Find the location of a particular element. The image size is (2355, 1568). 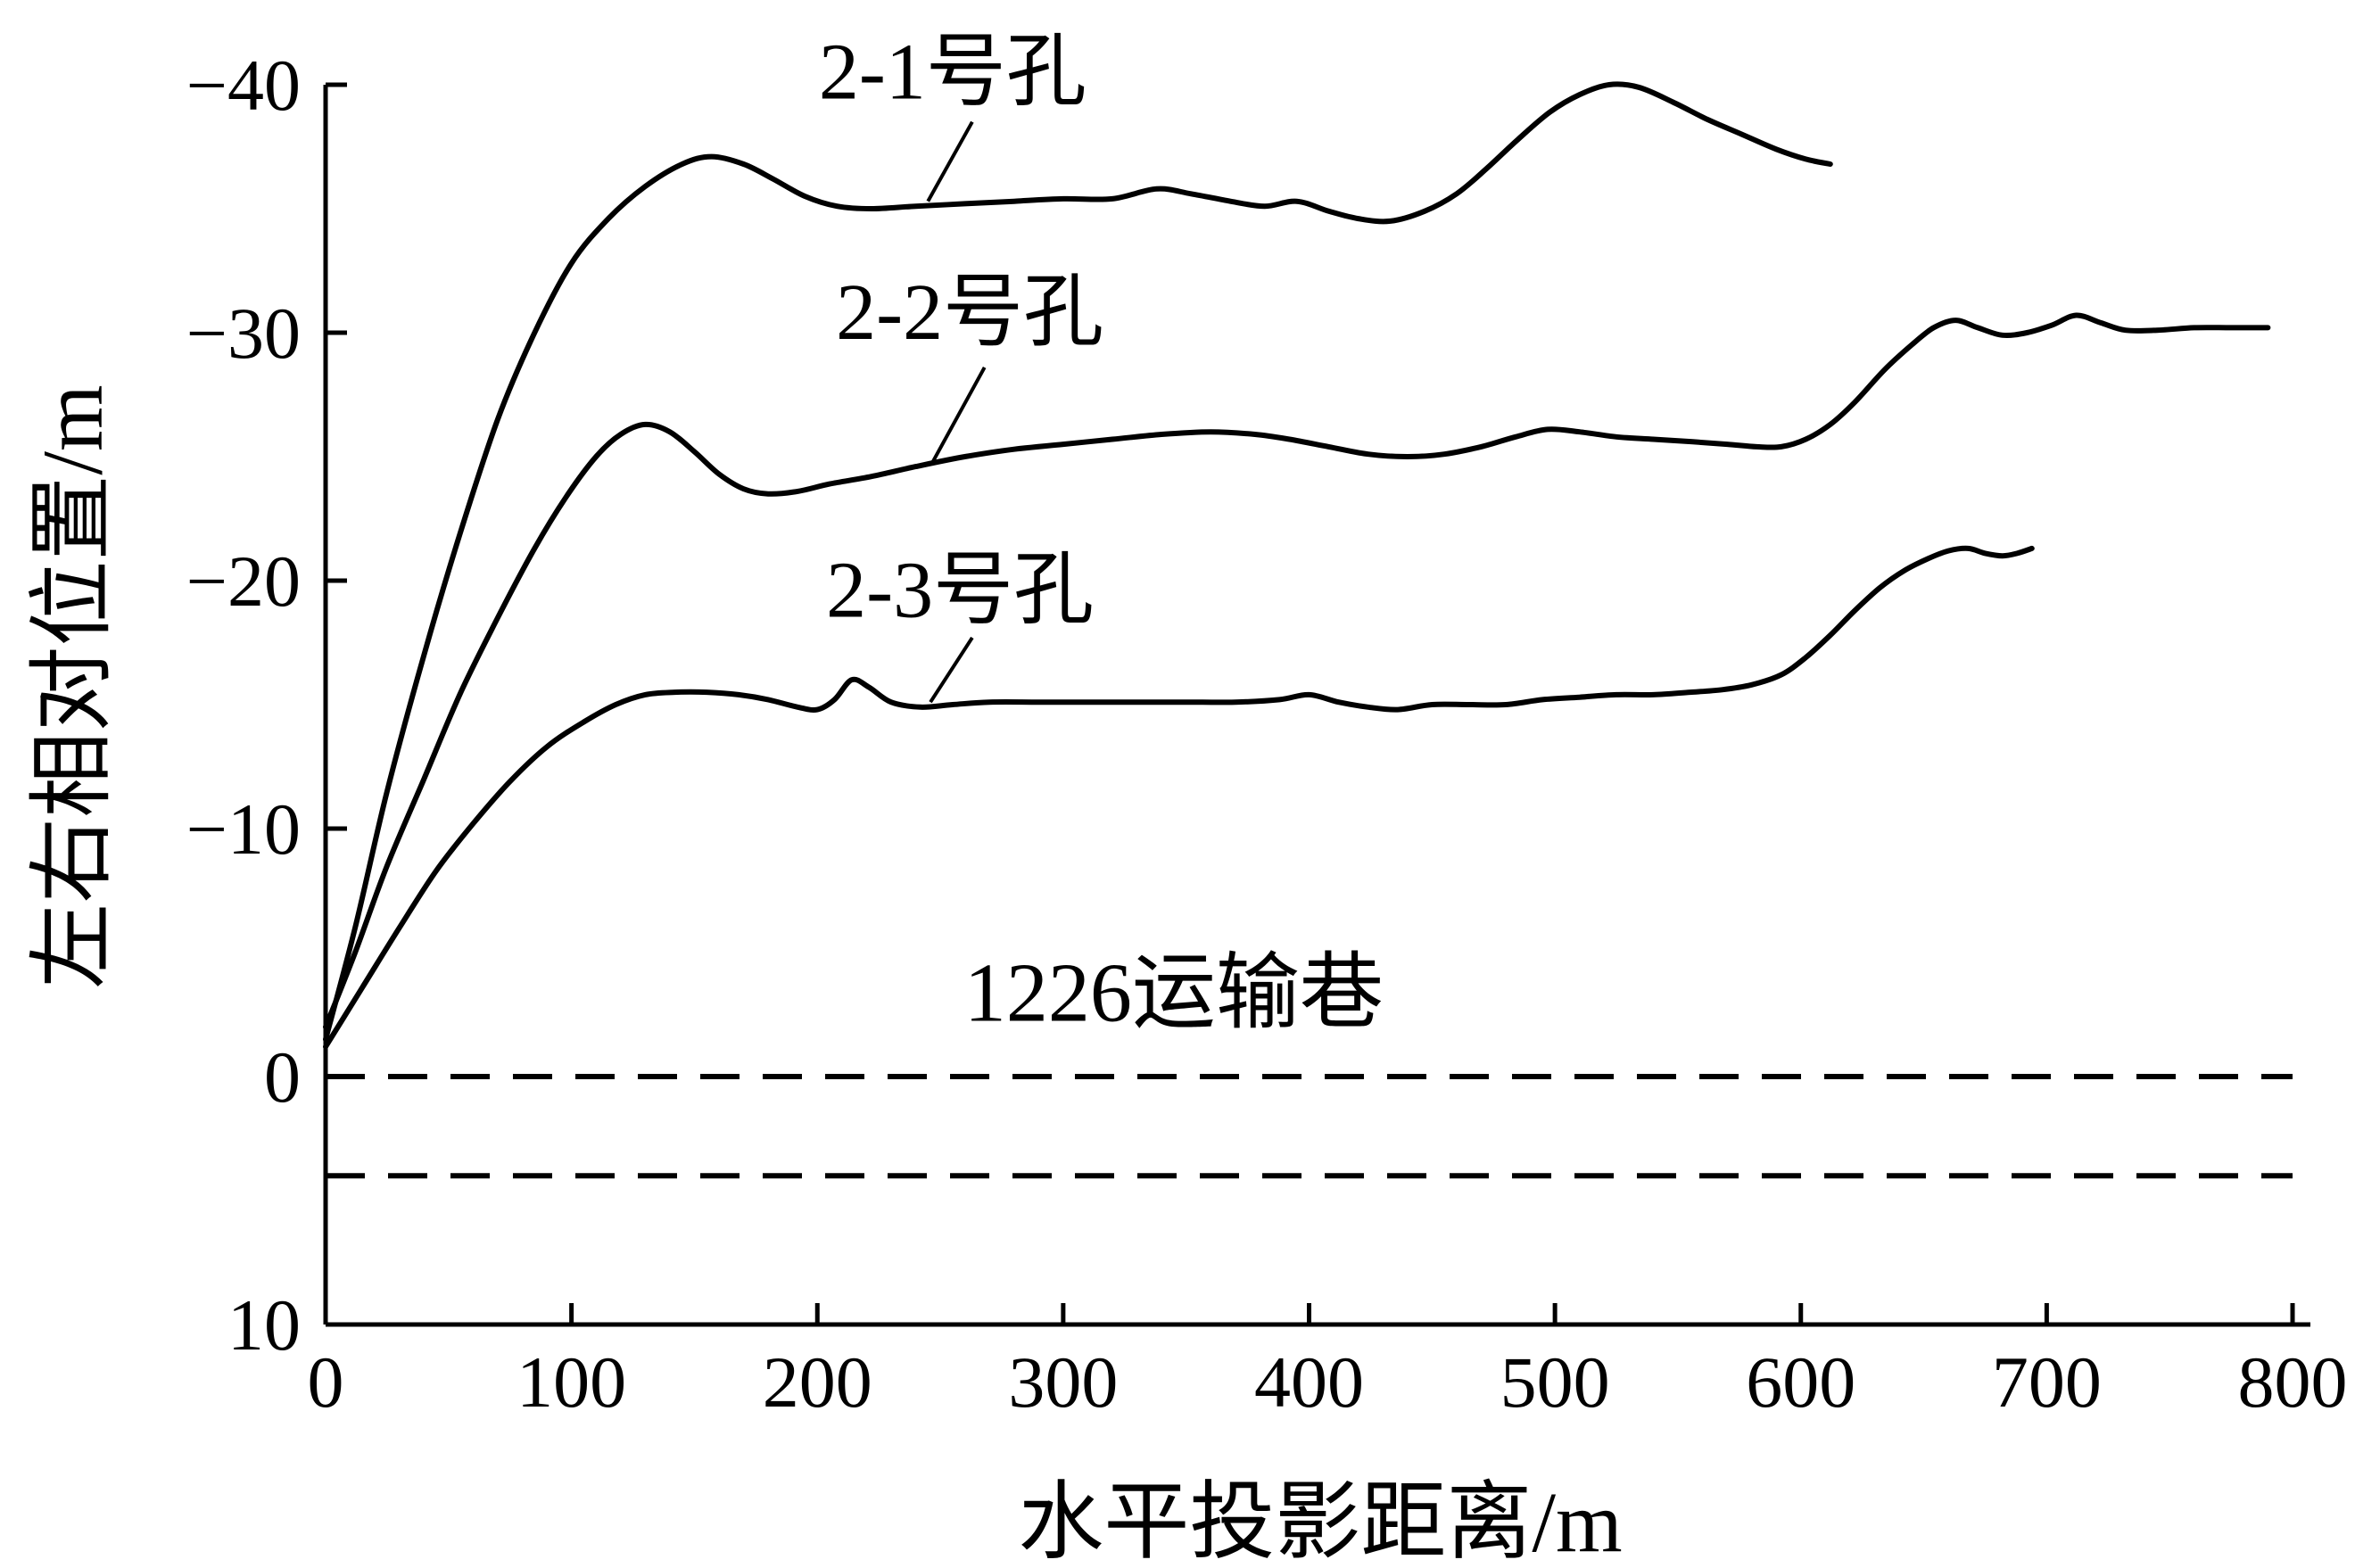

y-tick-label: −10 is located at coordinates (243, 829).